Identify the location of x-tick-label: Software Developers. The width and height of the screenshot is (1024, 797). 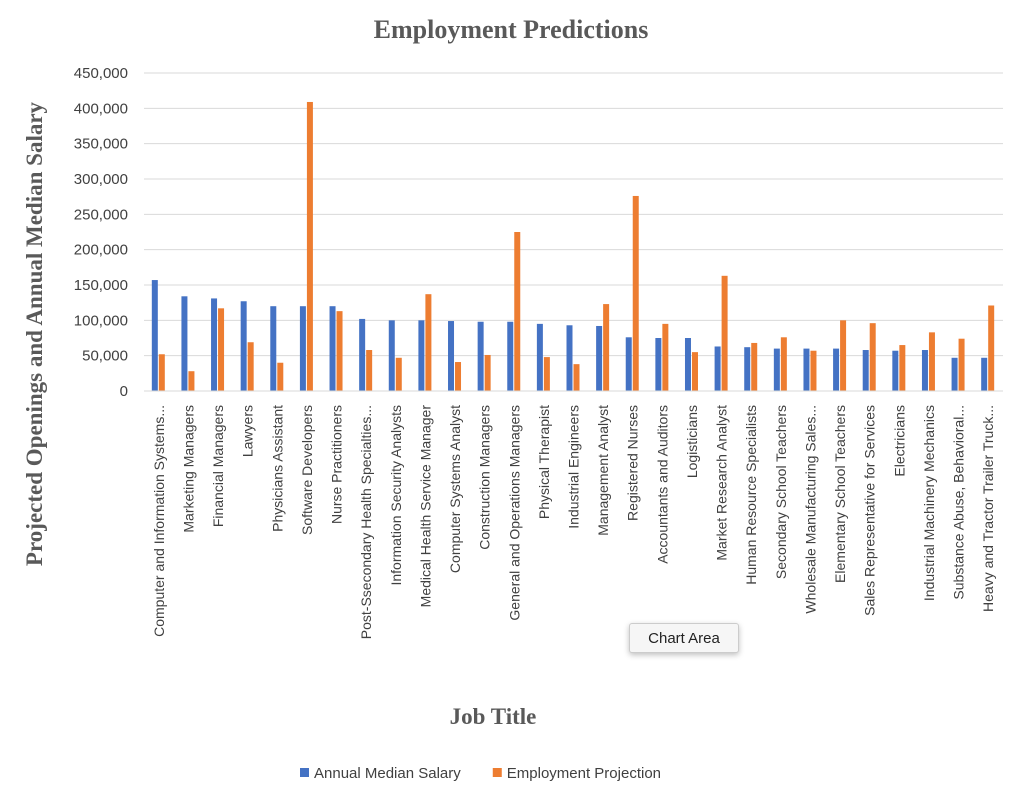
(307, 470).